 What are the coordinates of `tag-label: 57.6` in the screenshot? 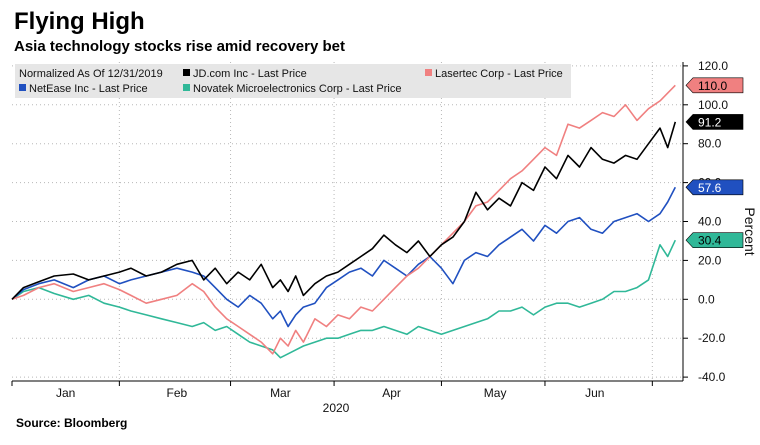 It's located at (710, 188).